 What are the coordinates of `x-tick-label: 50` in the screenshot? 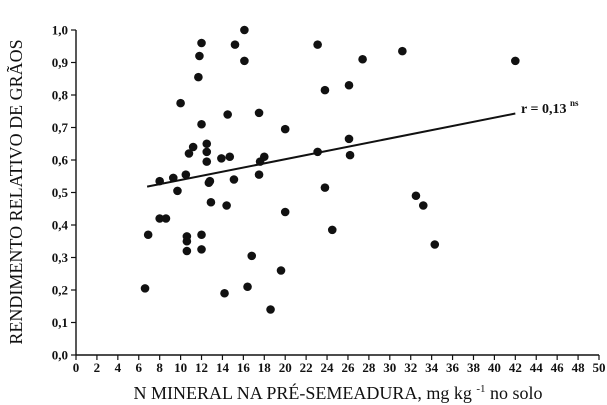 It's located at (599, 367).